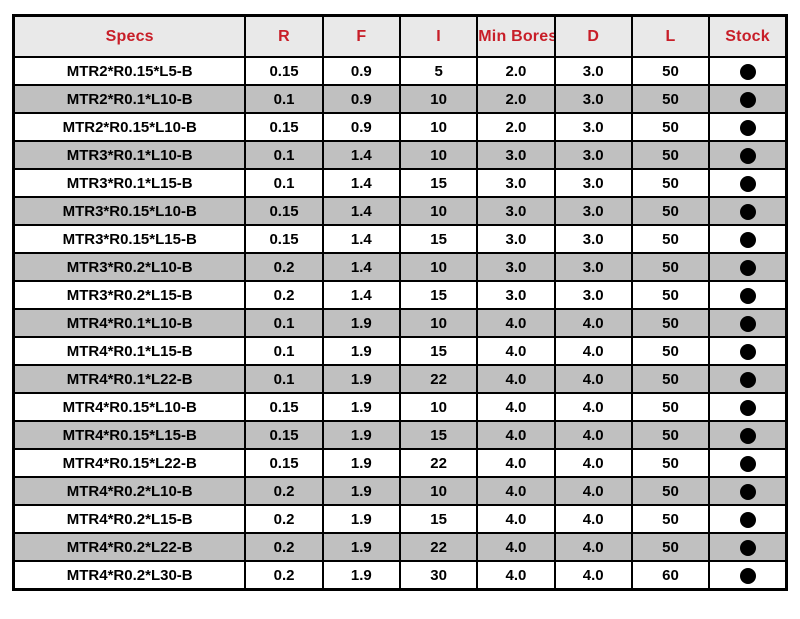 The image size is (800, 619). What do you see at coordinates (400, 36) in the screenshot?
I see `header-row: Specs R F I Min Bores D L Stock` at bounding box center [400, 36].